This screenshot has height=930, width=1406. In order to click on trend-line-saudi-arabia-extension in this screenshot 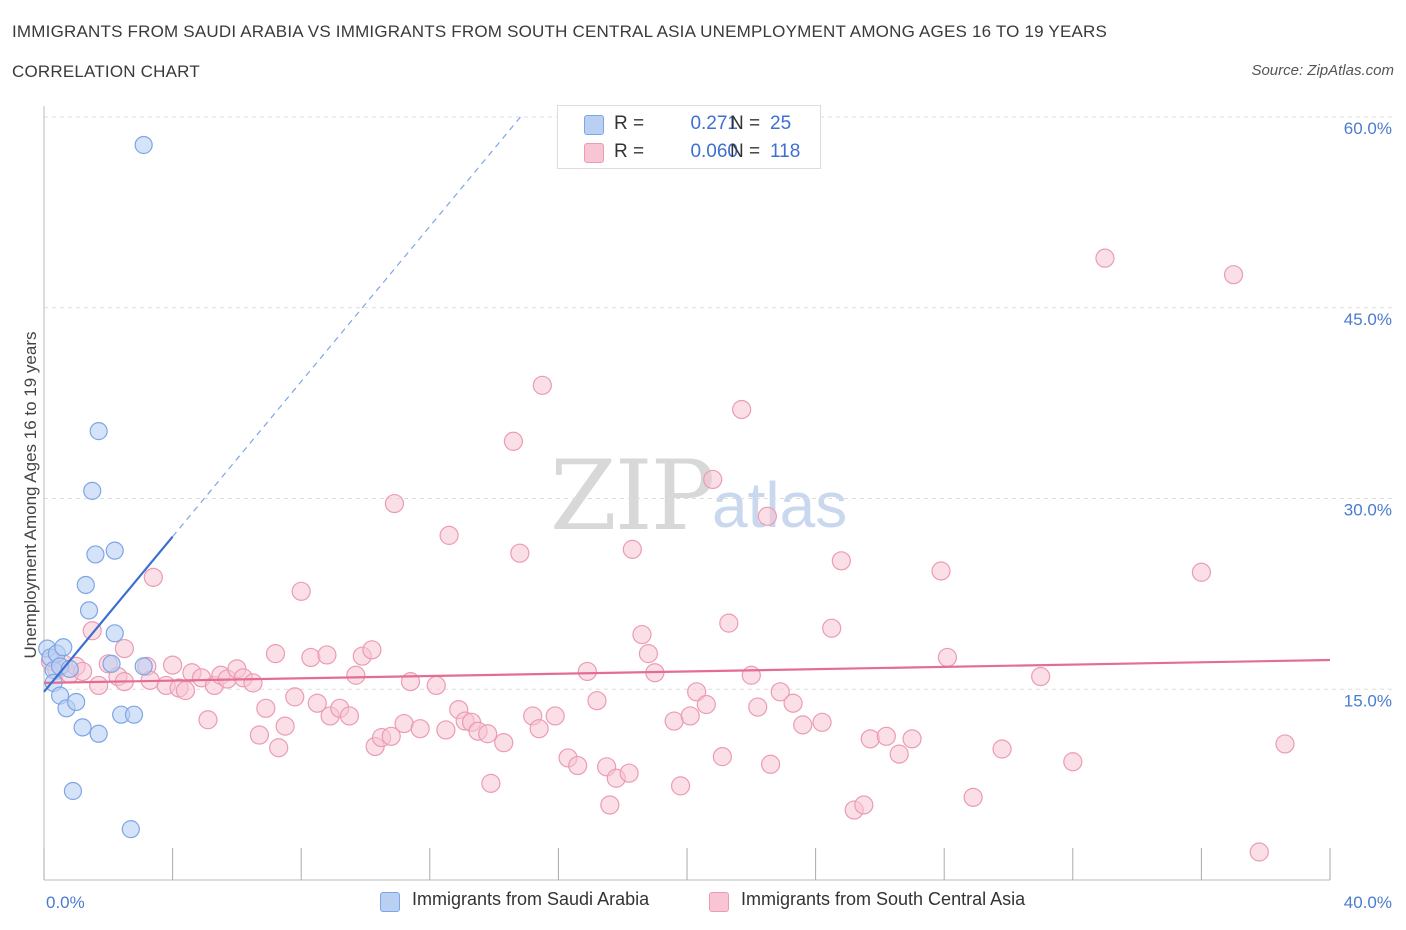, I will do `click(346, 327)`.